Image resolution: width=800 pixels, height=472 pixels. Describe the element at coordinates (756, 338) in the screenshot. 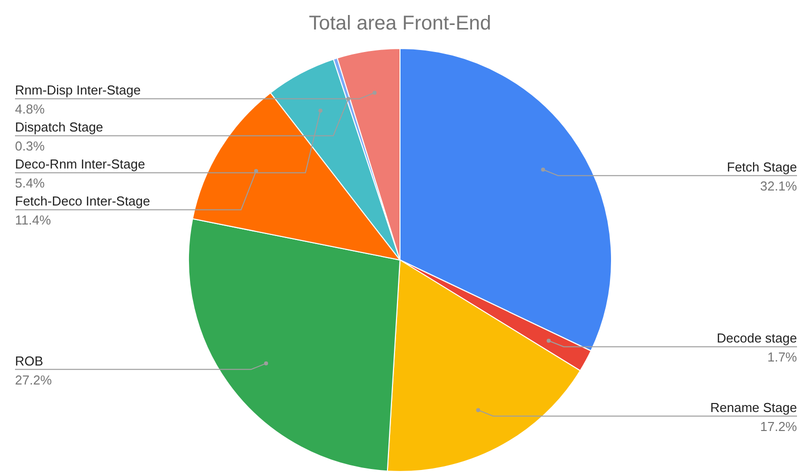

I see `slice-label: Decode stage` at that location.